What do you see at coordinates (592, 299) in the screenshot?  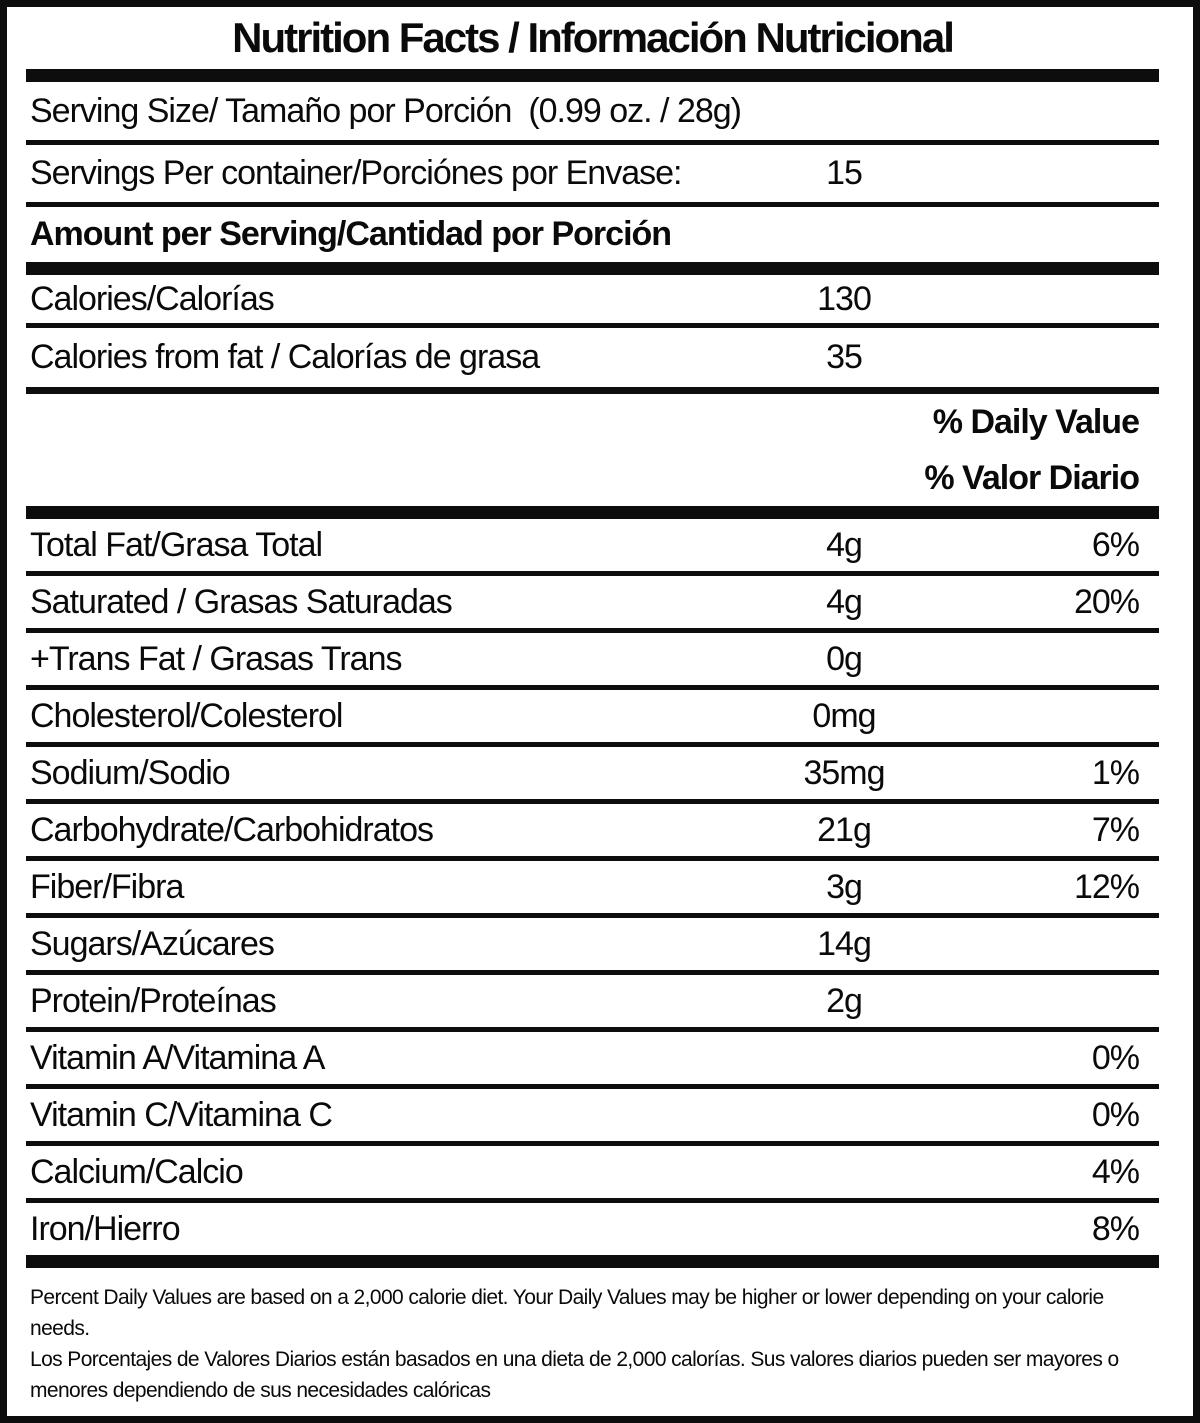 I see `calories-row: Calories/Calorías 130` at bounding box center [592, 299].